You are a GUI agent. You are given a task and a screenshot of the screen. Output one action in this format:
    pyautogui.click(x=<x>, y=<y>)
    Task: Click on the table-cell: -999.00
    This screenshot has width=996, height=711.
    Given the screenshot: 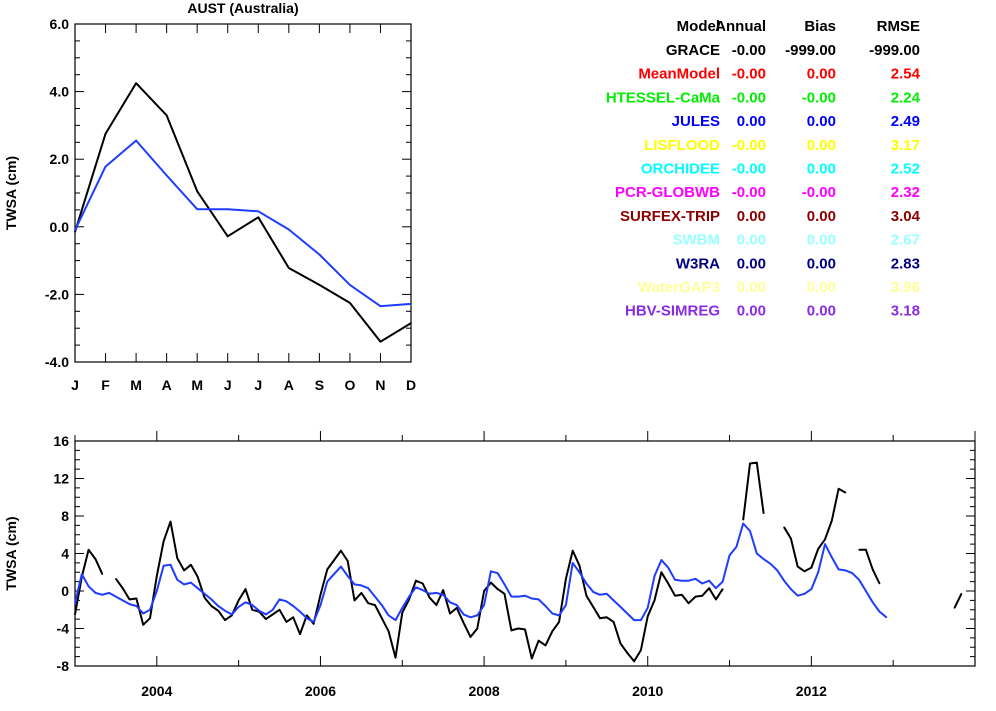 What is the action you would take?
    pyautogui.click(x=810, y=50)
    